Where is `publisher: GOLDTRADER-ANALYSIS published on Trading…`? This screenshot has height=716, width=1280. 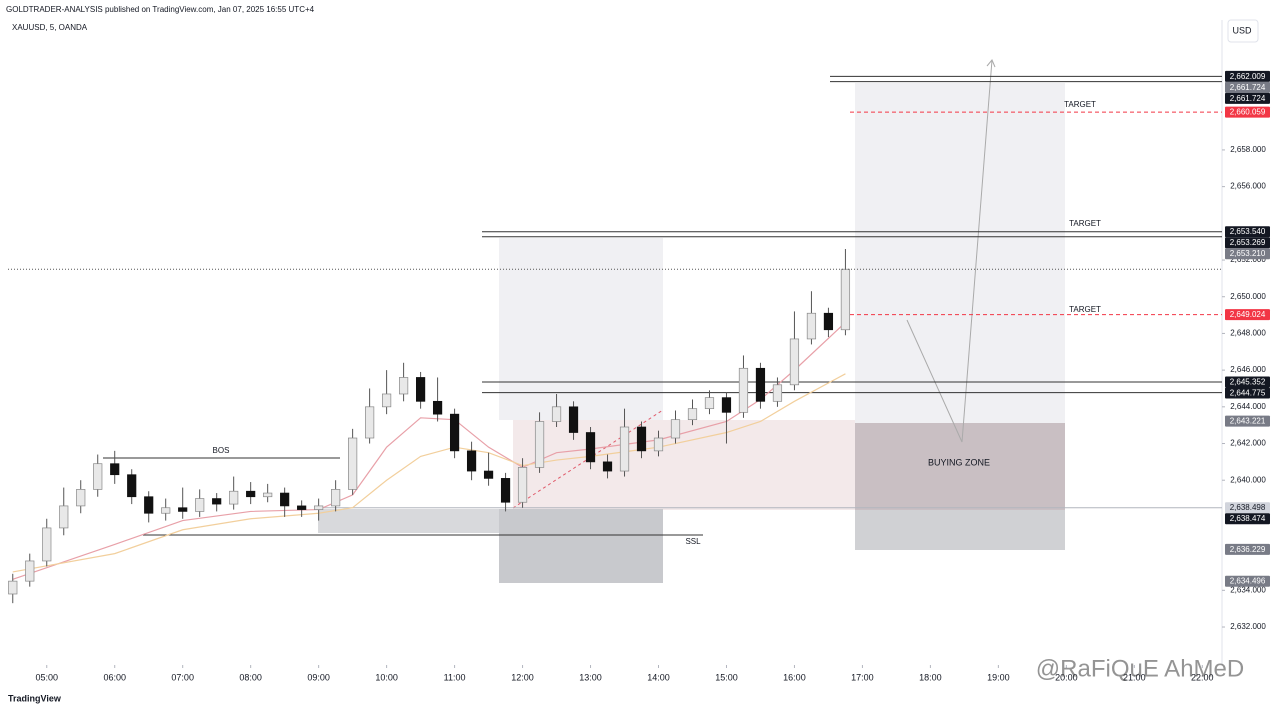
publisher: GOLDTRADER-ANALYSIS published on Trading… is located at coordinates (160, 9).